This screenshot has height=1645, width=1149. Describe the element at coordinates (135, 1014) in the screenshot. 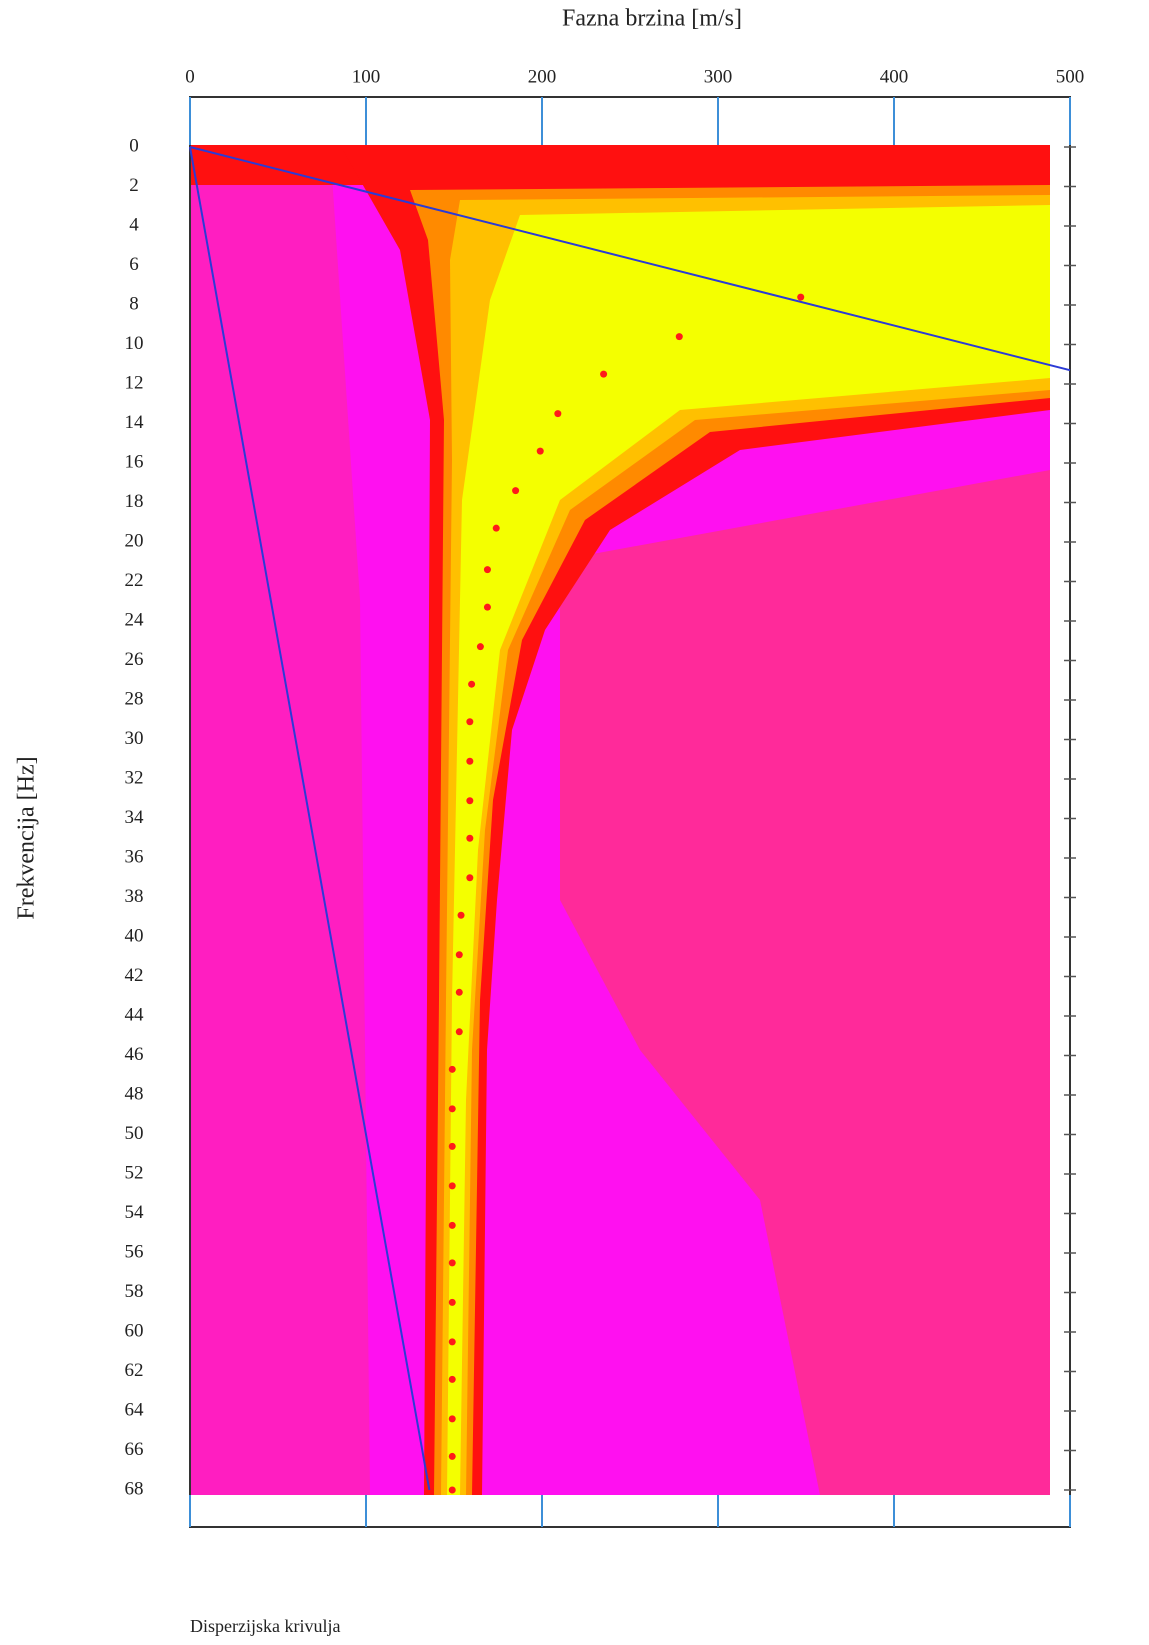

I see `y-tick-label: 44` at that location.